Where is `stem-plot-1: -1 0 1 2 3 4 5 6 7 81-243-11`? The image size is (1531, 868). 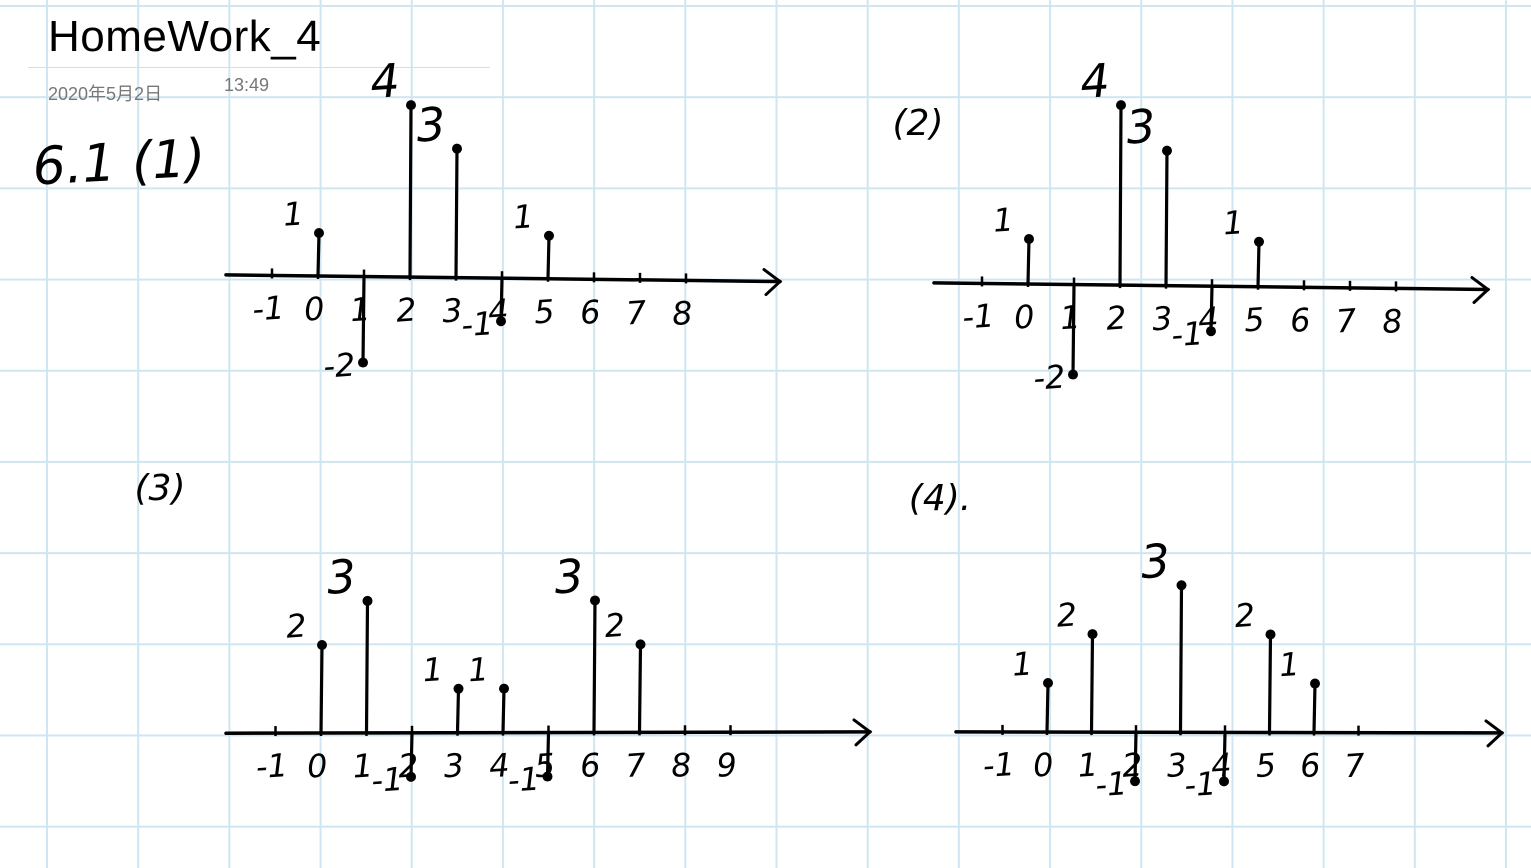
stem-plot-1: -1 0 1 2 3 4 5 6 7 81-243-11 is located at coordinates (503, 219).